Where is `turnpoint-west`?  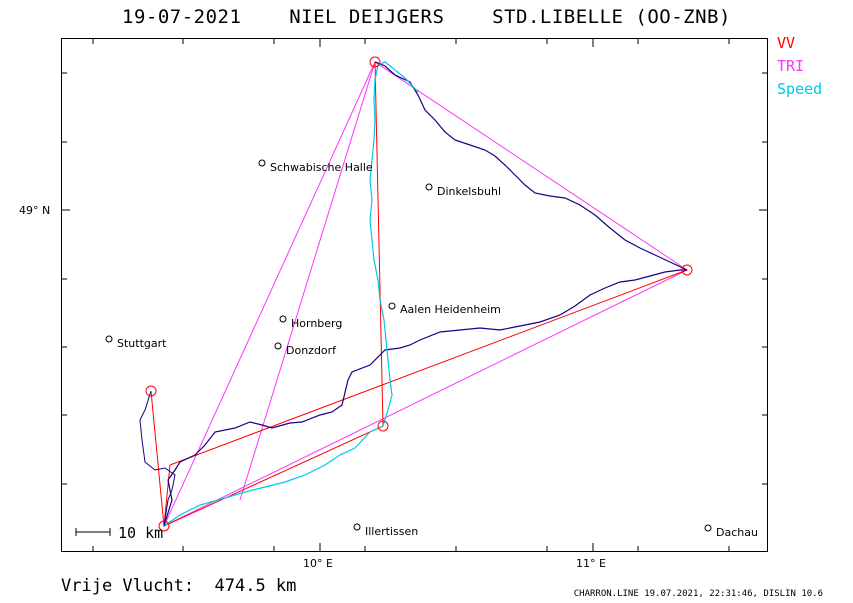 turnpoint-west is located at coordinates (151, 391).